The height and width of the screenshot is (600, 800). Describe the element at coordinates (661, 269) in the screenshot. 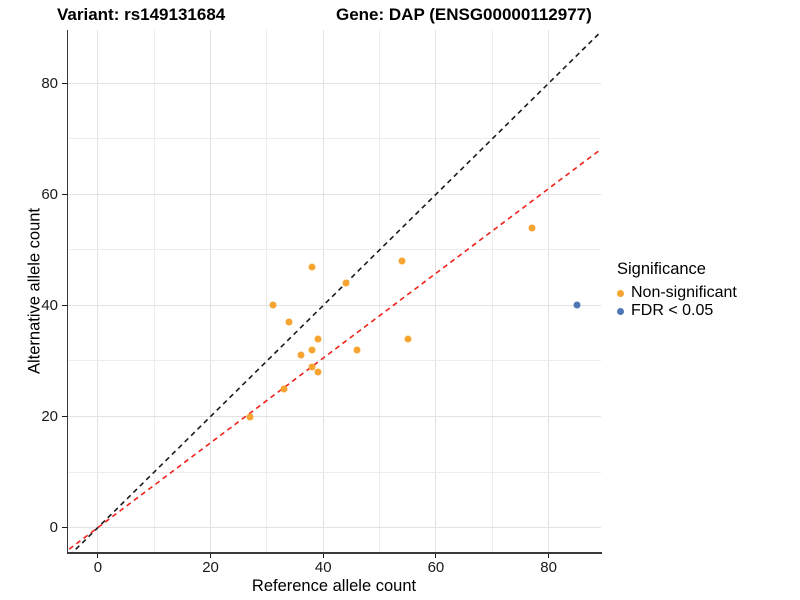

I see `legend-title: Significance` at that location.